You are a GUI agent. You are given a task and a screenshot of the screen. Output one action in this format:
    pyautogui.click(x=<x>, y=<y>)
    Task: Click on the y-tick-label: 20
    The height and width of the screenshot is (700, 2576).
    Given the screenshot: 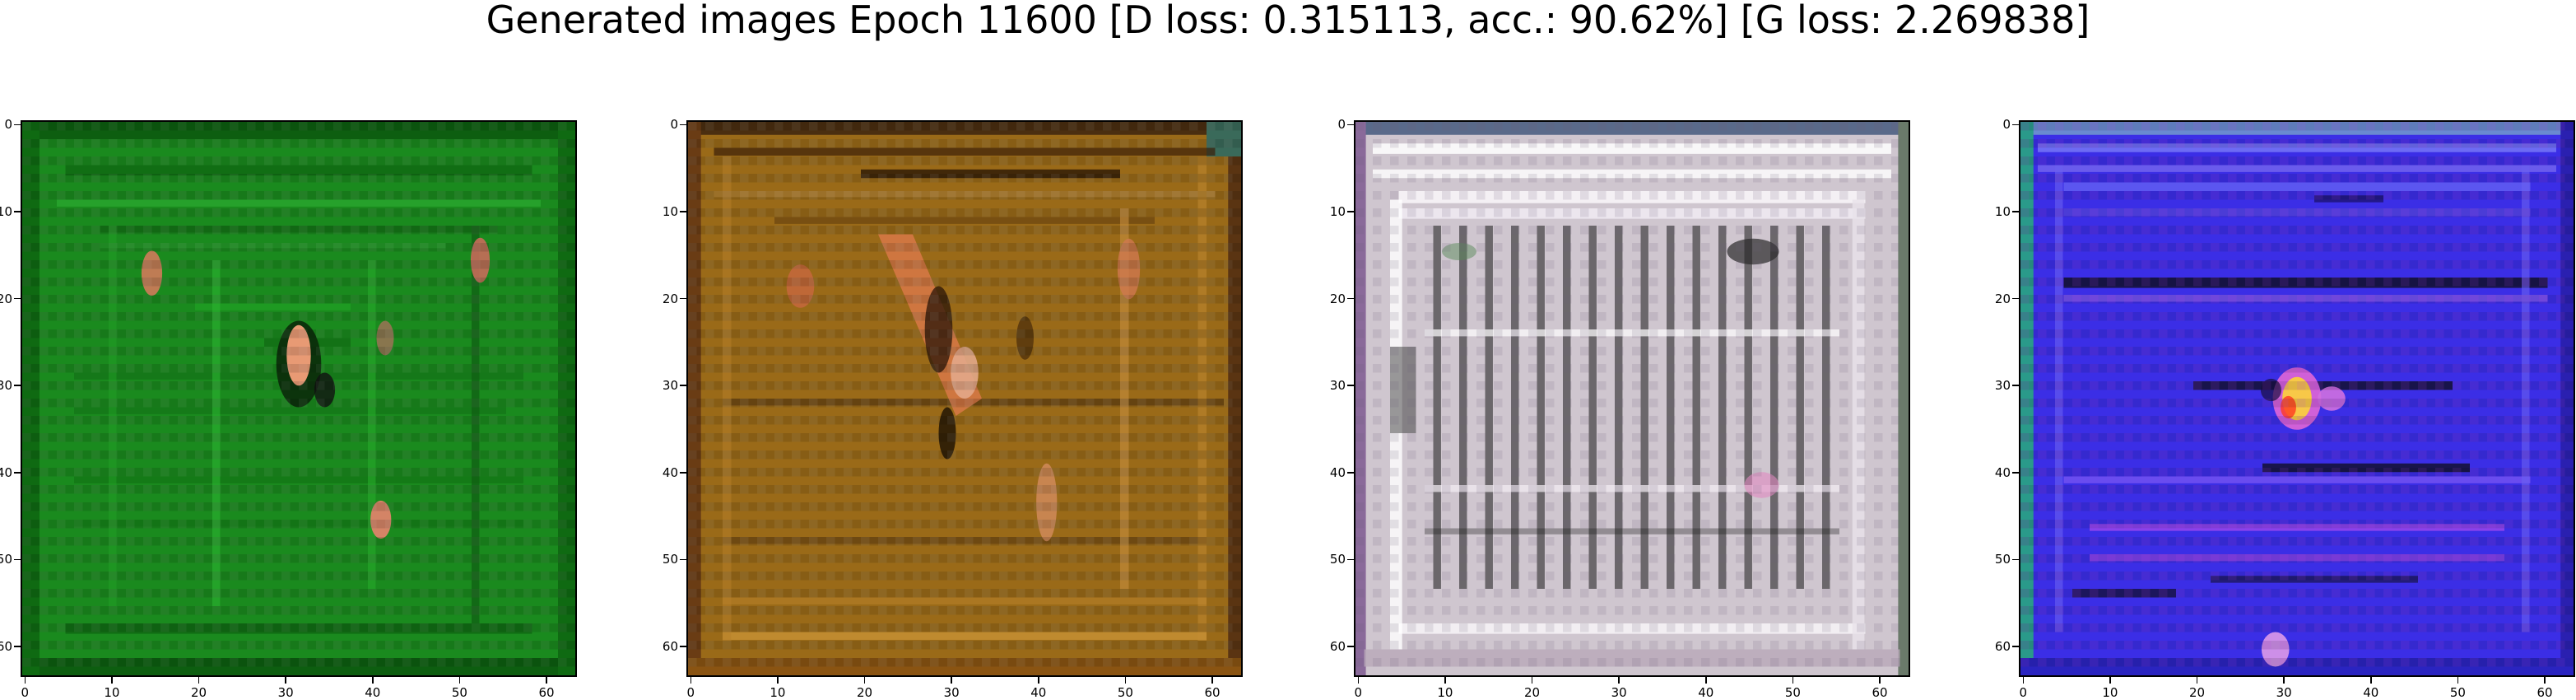 What is the action you would take?
    pyautogui.click(x=1337, y=298)
    